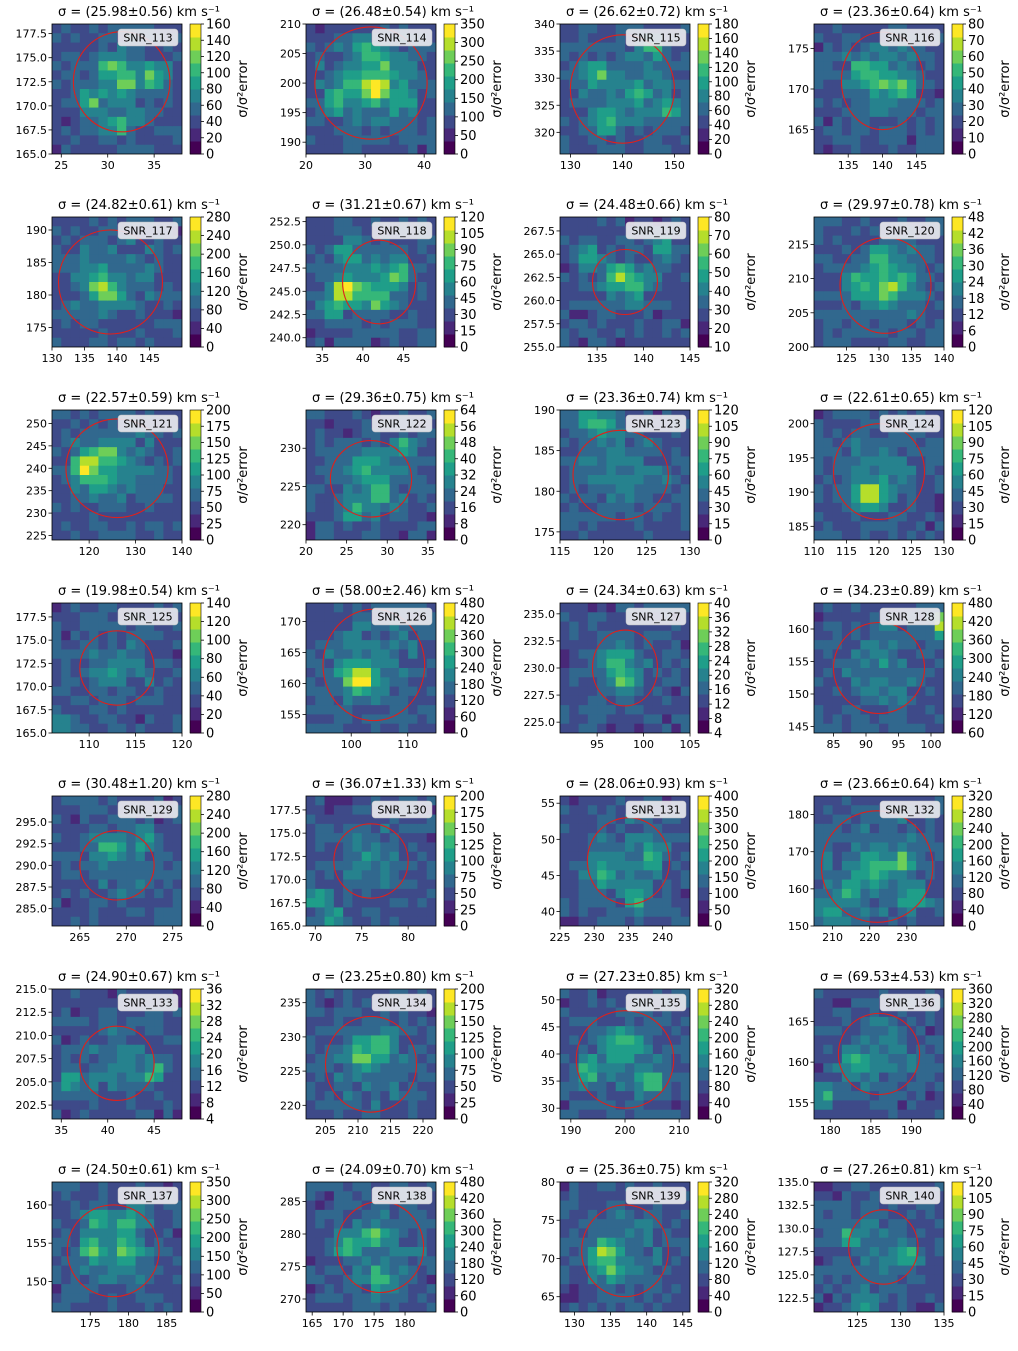  Describe the element at coordinates (869, 937) in the screenshot. I see `x-tick-label: 220` at that location.